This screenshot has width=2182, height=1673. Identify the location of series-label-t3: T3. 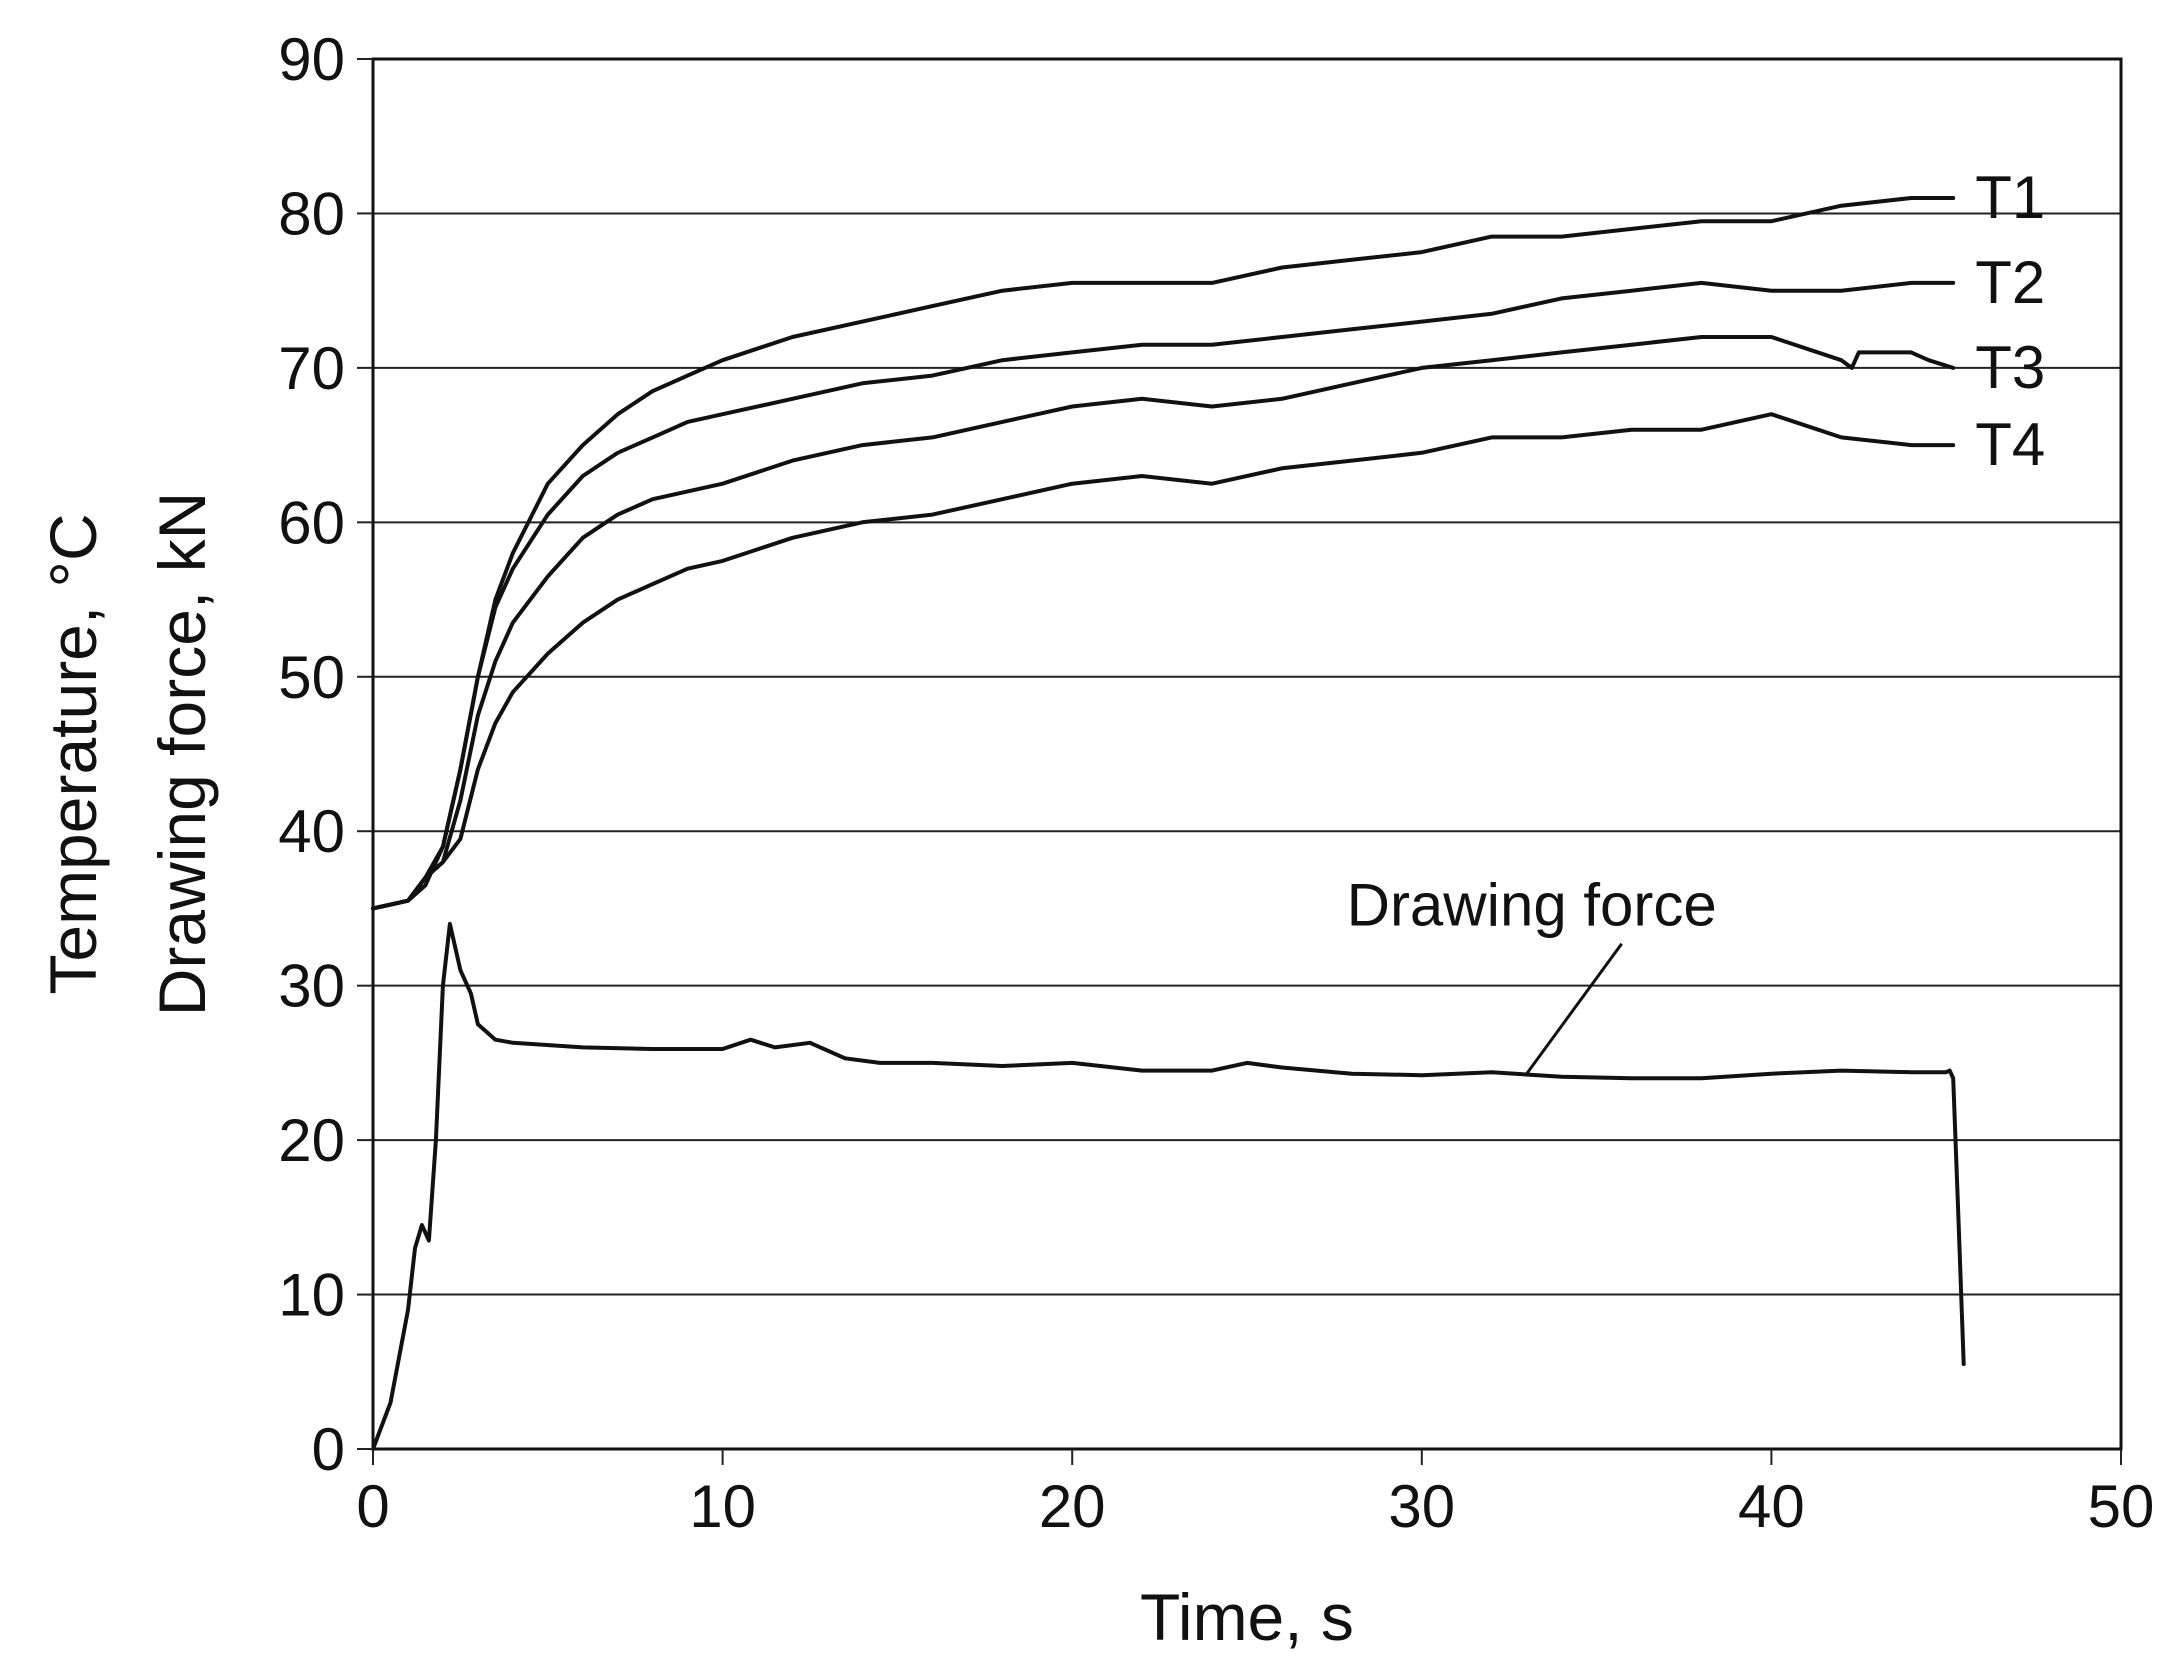
(2010, 367).